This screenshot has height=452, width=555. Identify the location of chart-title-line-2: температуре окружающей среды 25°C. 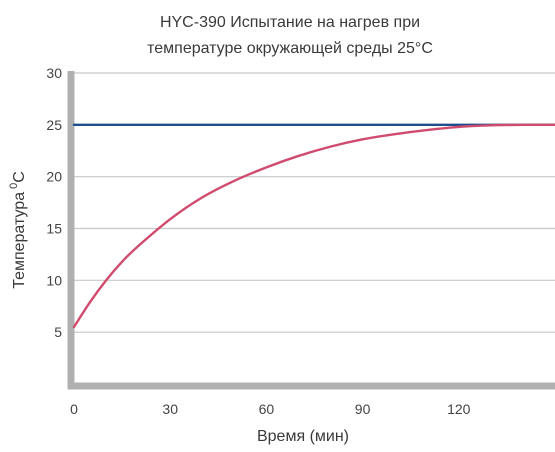
(290, 48).